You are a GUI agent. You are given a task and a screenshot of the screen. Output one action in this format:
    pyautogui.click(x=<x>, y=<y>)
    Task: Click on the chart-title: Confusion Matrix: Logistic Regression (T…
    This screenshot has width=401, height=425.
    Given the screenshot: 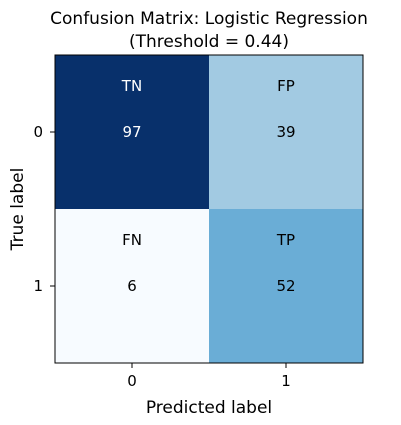 What is the action you would take?
    pyautogui.click(x=209, y=30)
    